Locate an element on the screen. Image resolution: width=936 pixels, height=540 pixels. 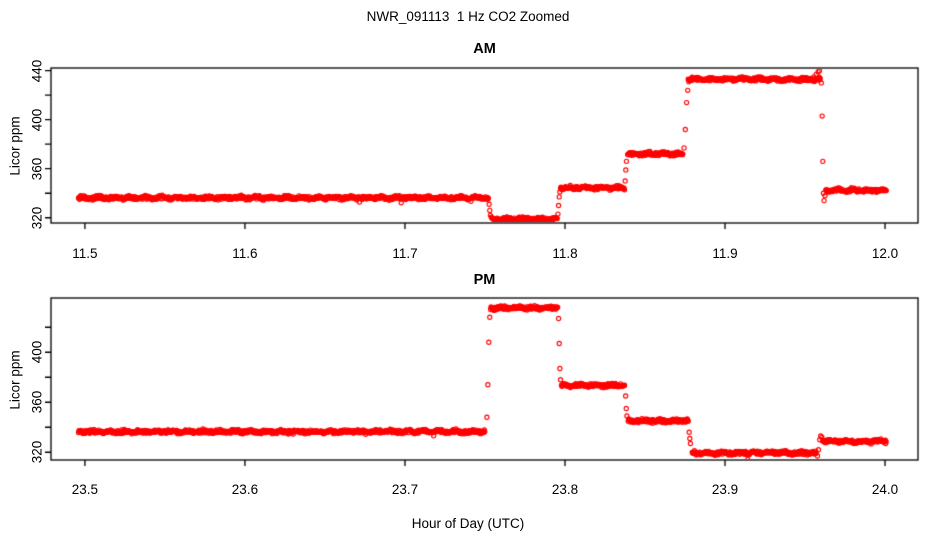
x-tick-label: 12.0 is located at coordinates (885, 253).